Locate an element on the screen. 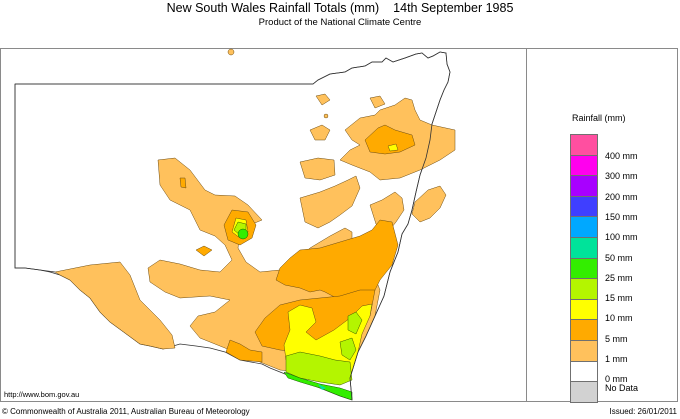  legend-label: 25 mm is located at coordinates (619, 278).